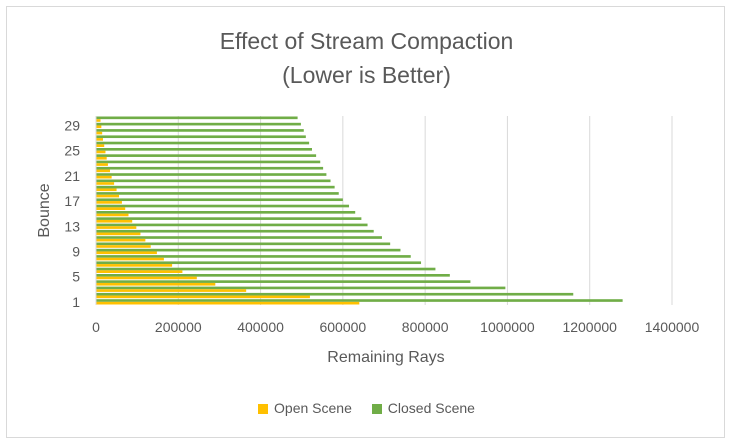  I want to click on x-tick-label: 0, so click(96, 327).